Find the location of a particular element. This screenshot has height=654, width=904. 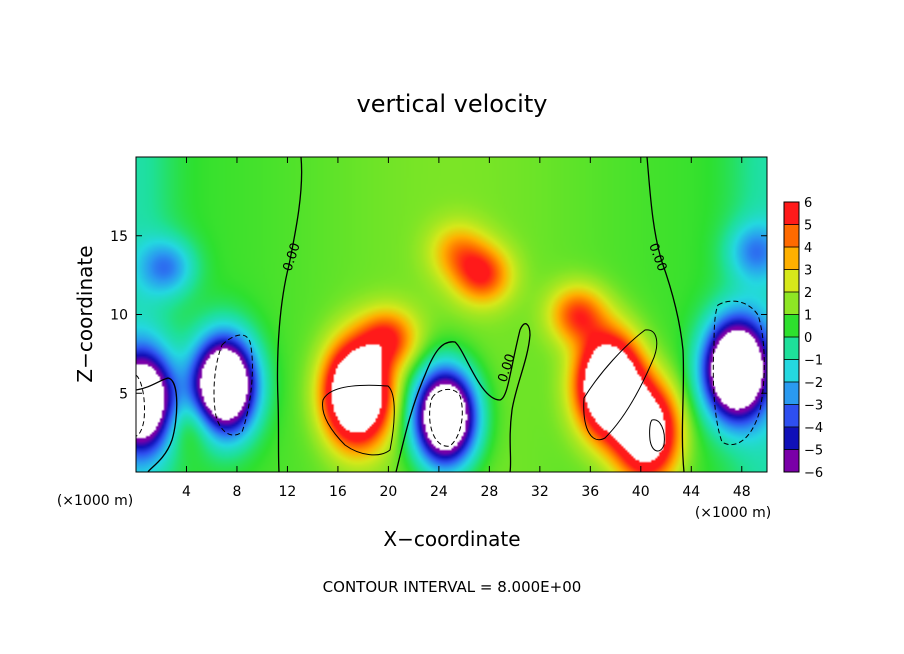

colorbar-label: −4 is located at coordinates (813, 428).